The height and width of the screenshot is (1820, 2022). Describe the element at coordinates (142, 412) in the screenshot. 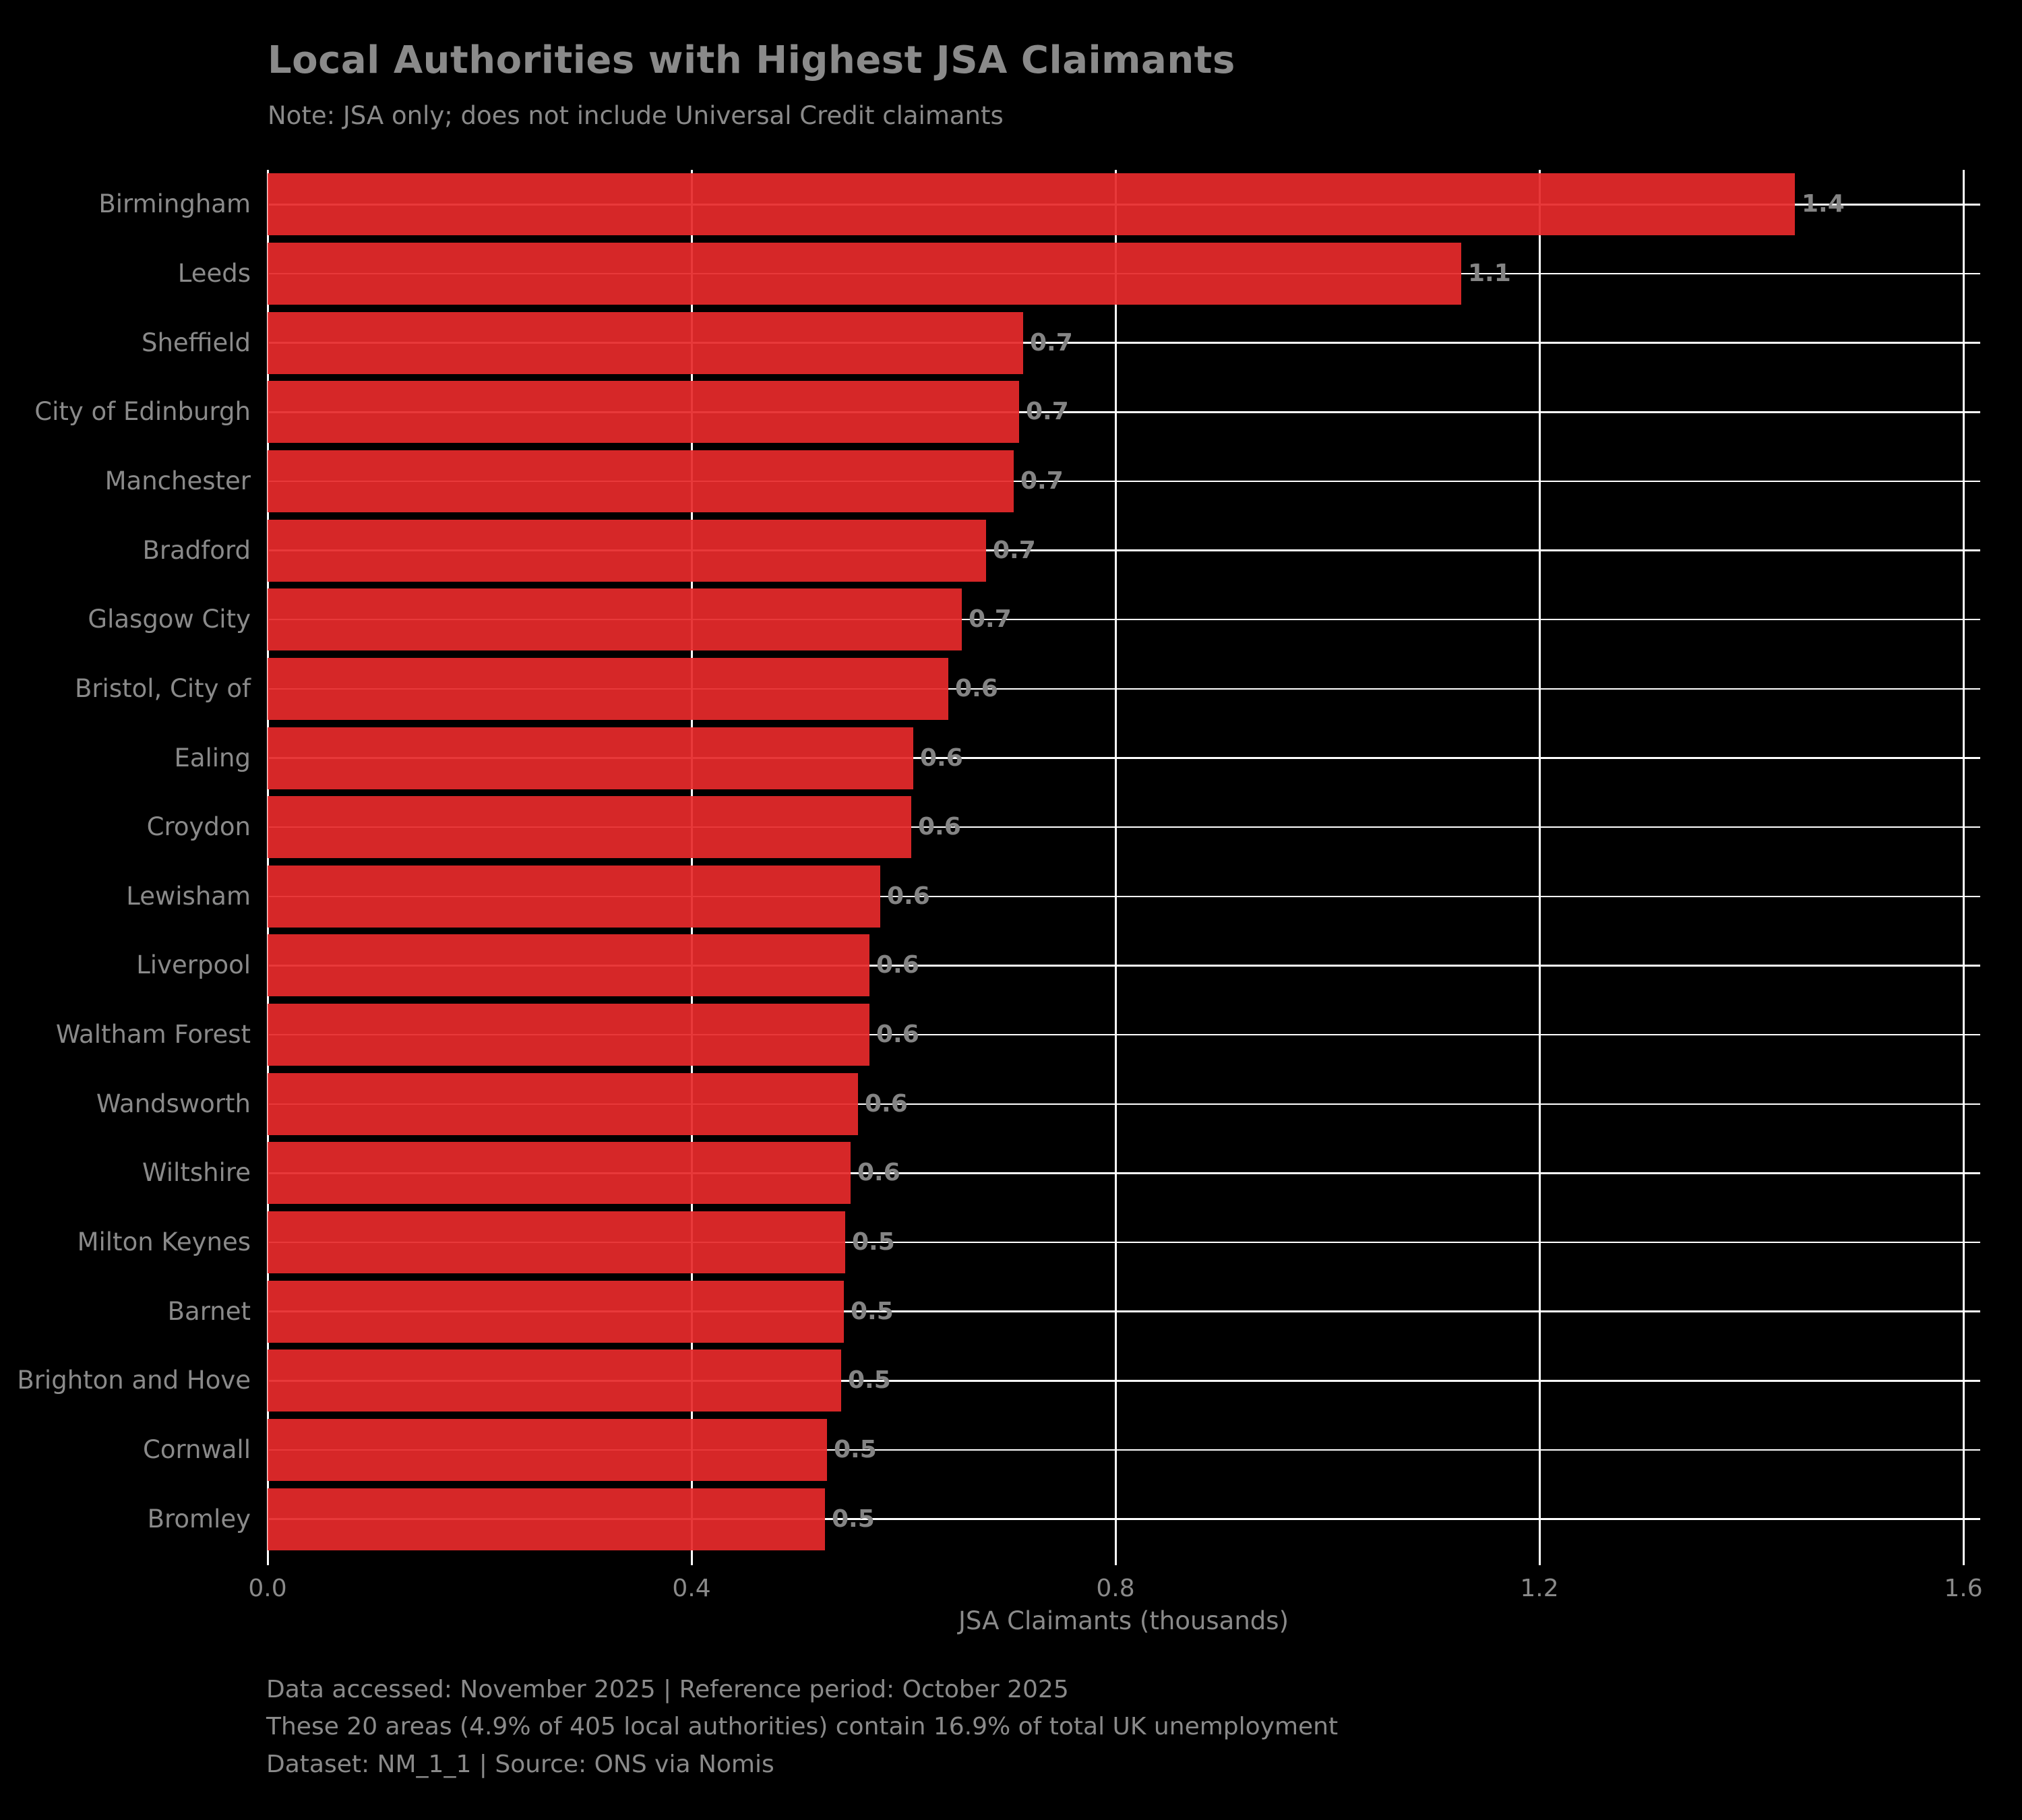

I see `category-label: City of Edinburgh` at that location.